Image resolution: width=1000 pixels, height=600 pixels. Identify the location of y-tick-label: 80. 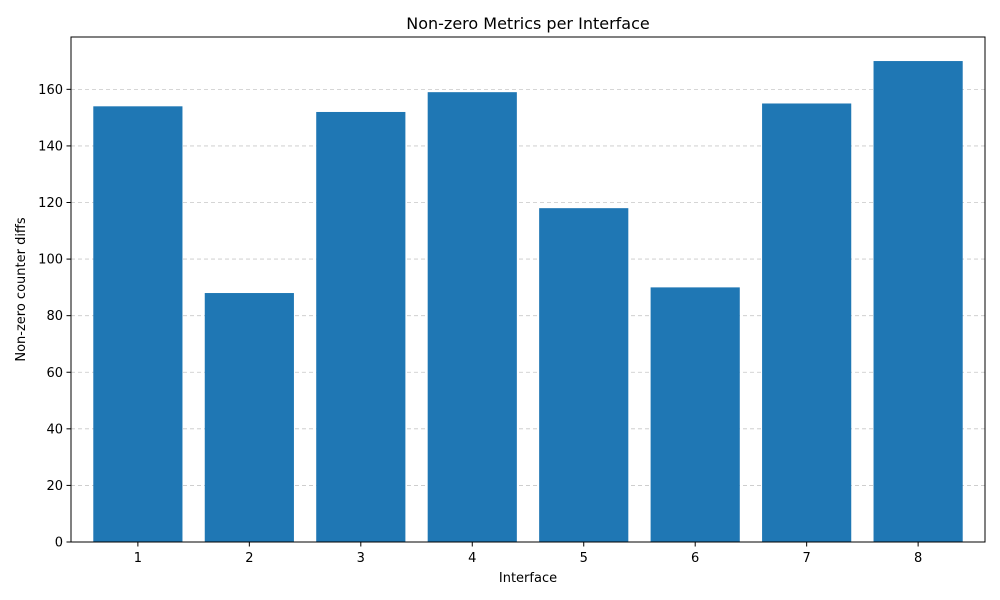
(54, 316).